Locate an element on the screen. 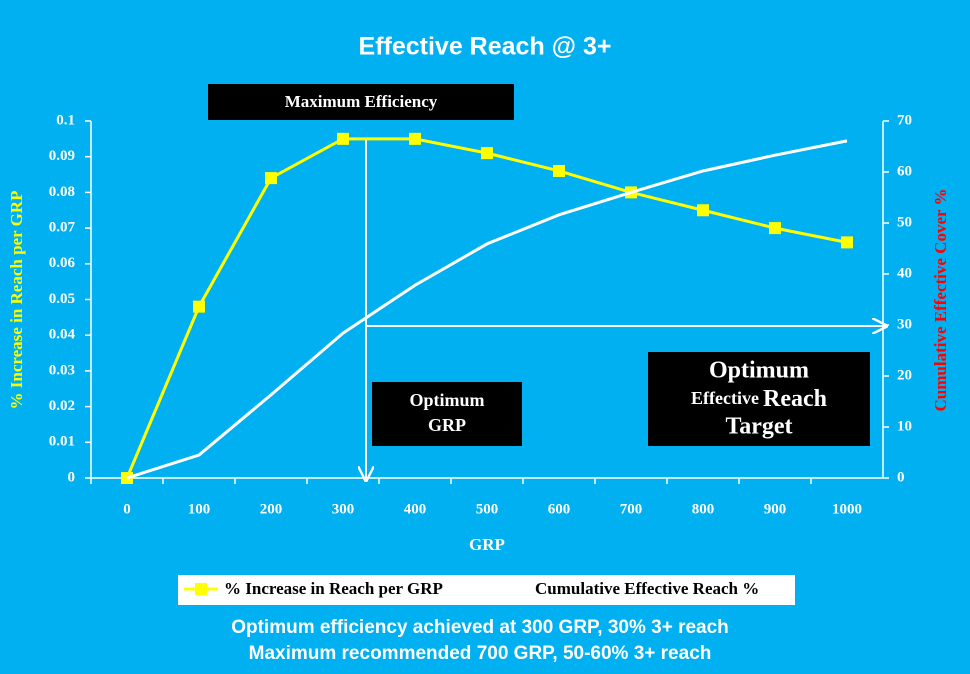  y2-tick-label: 60 is located at coordinates (904, 171).